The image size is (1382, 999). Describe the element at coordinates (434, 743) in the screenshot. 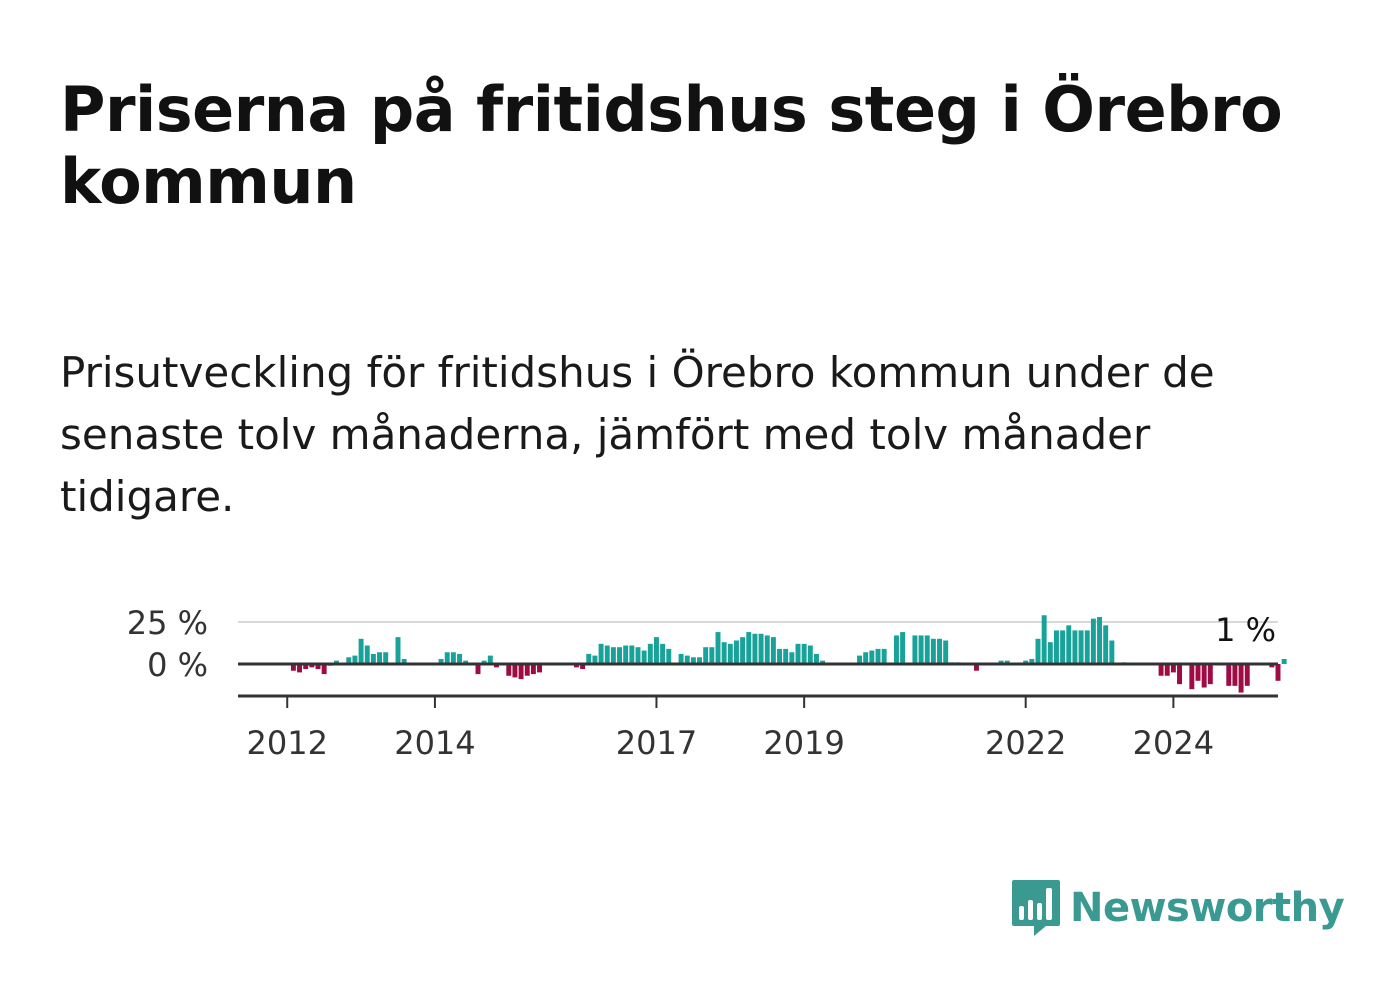

I see `x-tick-label: 2014` at that location.